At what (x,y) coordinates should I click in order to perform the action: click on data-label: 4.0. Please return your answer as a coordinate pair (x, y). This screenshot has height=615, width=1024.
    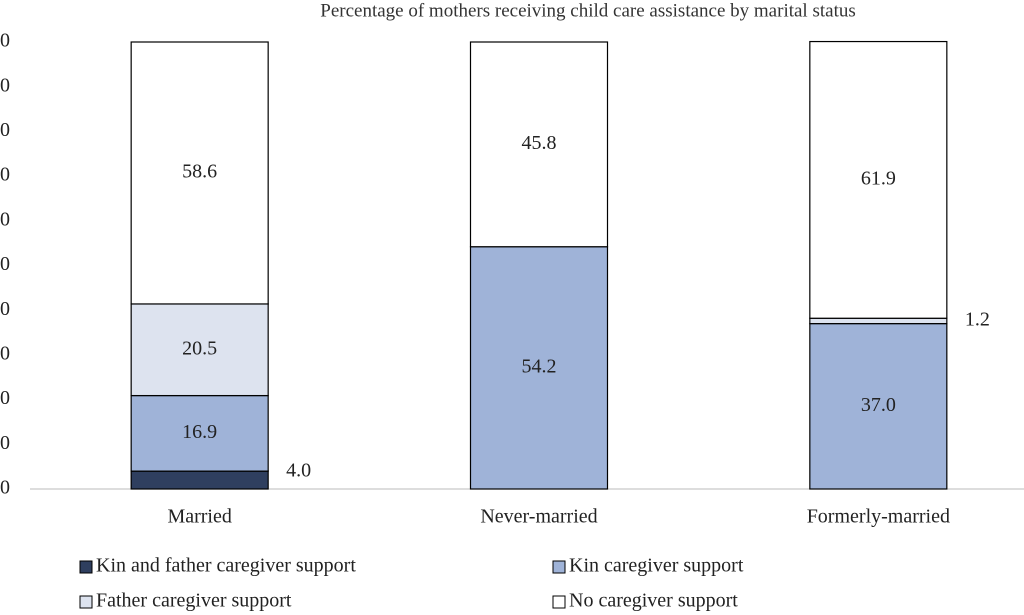
    Looking at the image, I should click on (298, 471).